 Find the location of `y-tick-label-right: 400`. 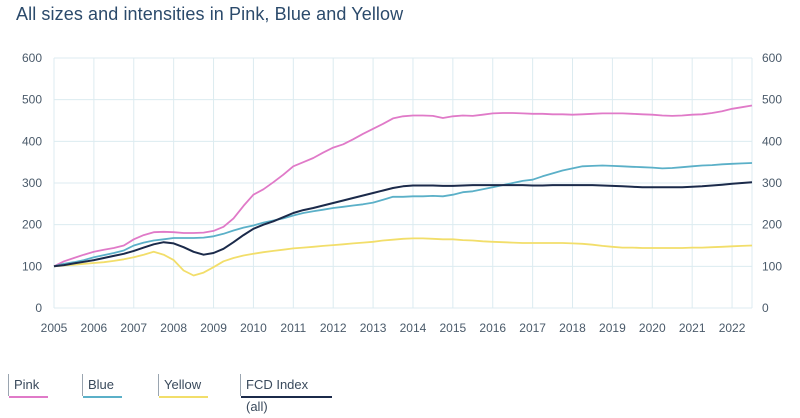

y-tick-label-right: 400 is located at coordinates (772, 141).